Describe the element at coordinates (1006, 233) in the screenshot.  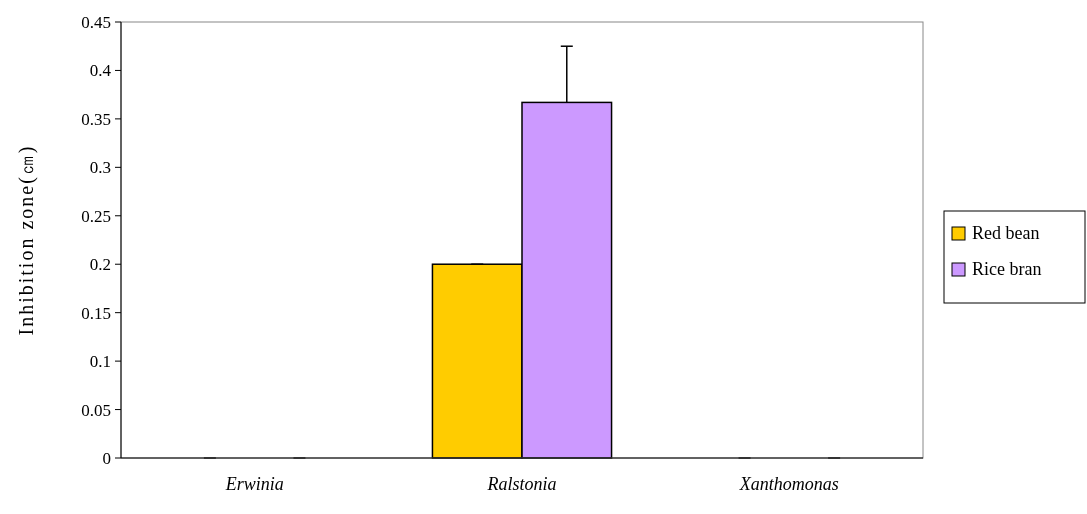
I see `legend-label: Red bean` at that location.